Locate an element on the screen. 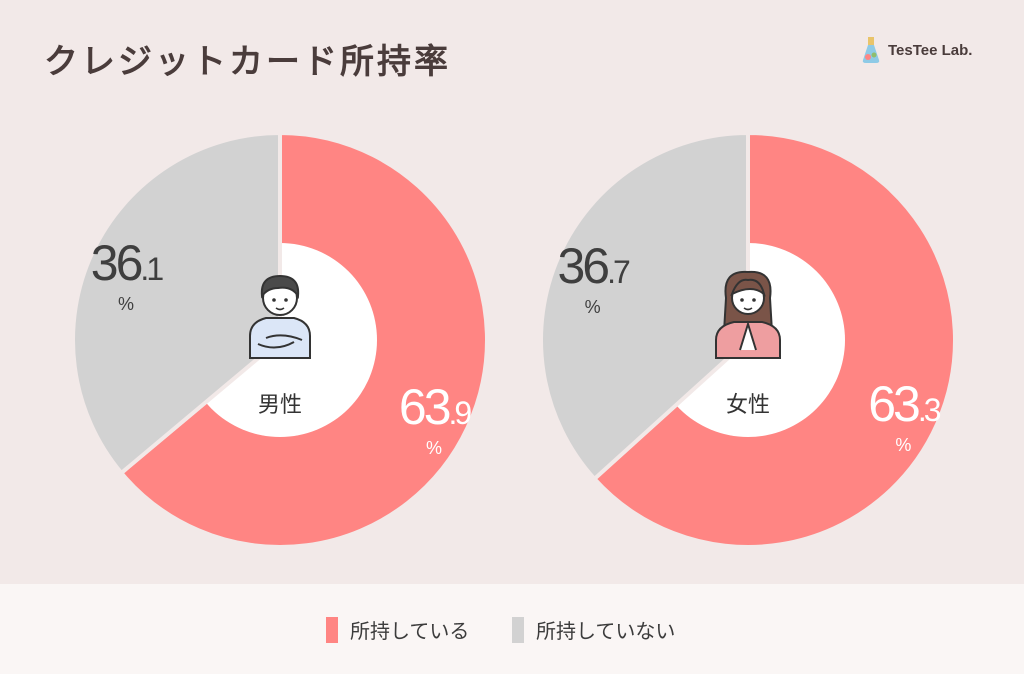 The height and width of the screenshot is (674, 1024). female-person-icon is located at coordinates (748, 314).